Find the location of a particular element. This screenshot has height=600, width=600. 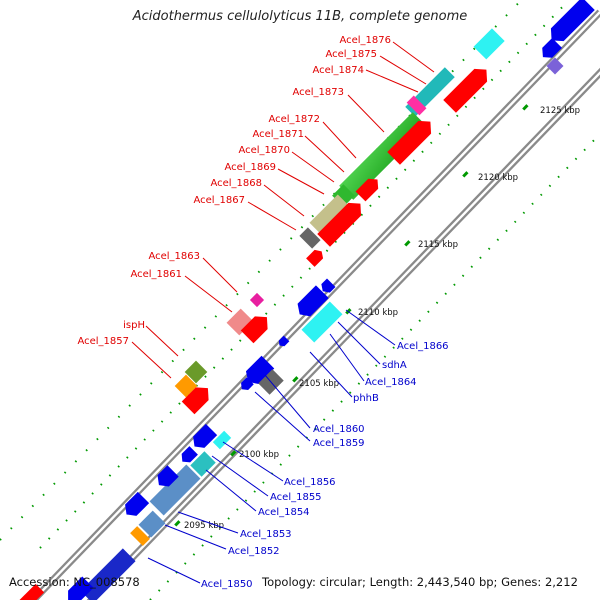

scale-label: 2120 kbp is located at coordinates (498, 178).